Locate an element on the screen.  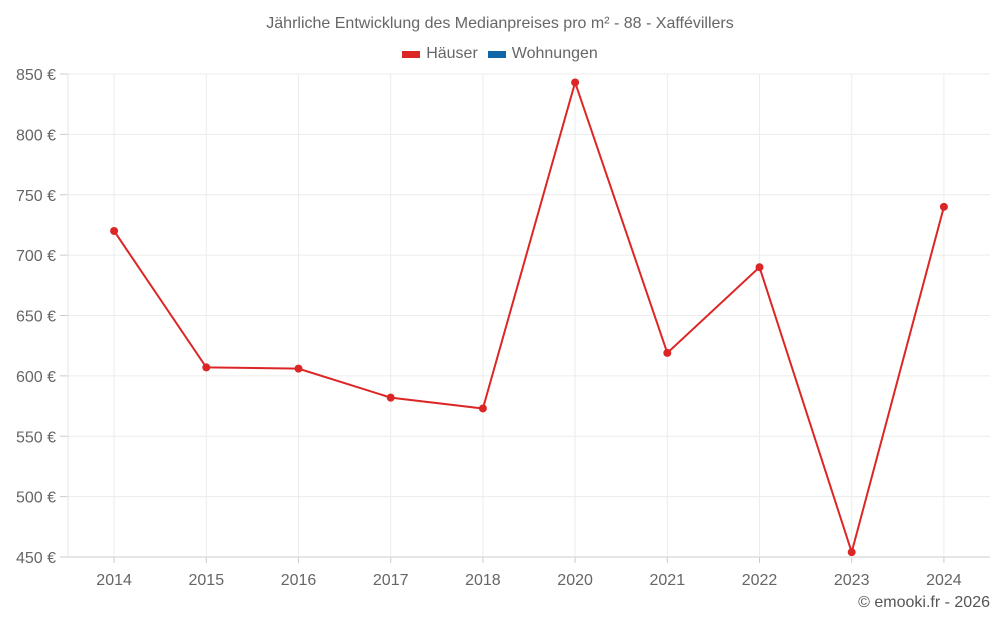
y-tick-label: 650 € is located at coordinates (36, 317).